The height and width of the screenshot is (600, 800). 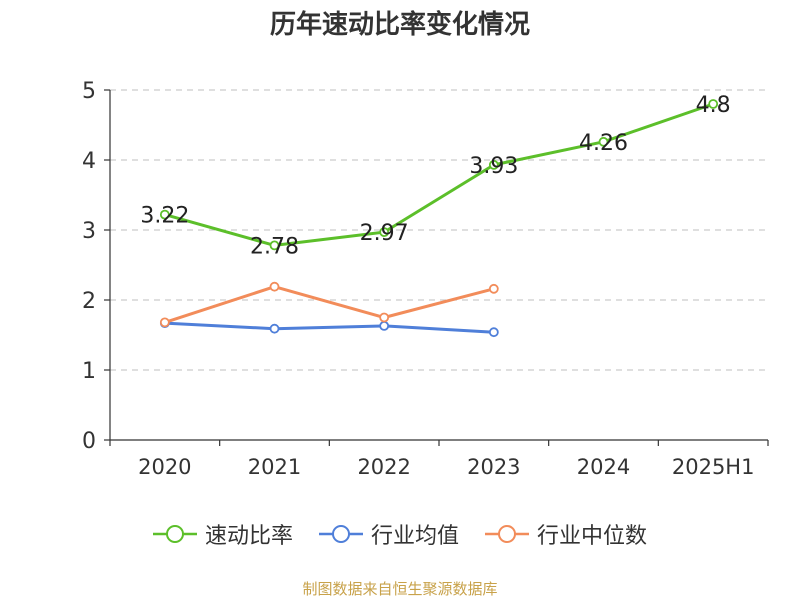 I want to click on legend-item-industry-mean: 行业均值, so click(x=388, y=534).